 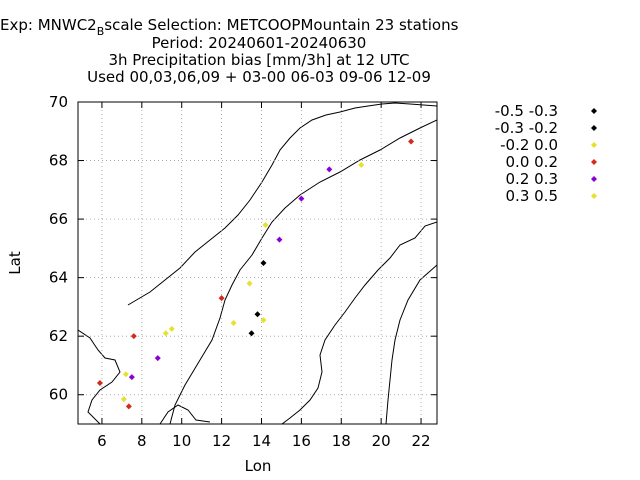 What do you see at coordinates (420, 441) in the screenshot?
I see `x-tick-label: 22` at bounding box center [420, 441].